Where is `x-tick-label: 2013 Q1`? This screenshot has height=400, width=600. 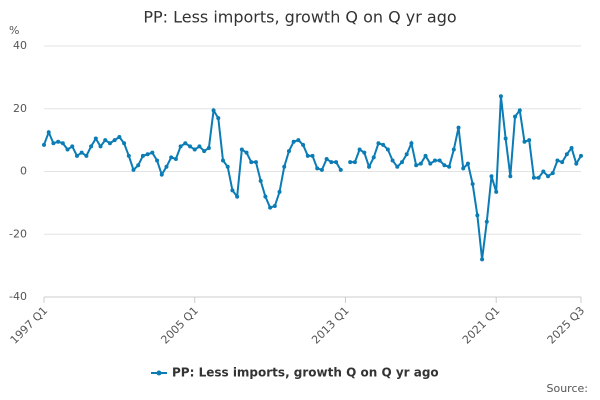 x-tick-label: 2013 Q1 is located at coordinates (330, 325).